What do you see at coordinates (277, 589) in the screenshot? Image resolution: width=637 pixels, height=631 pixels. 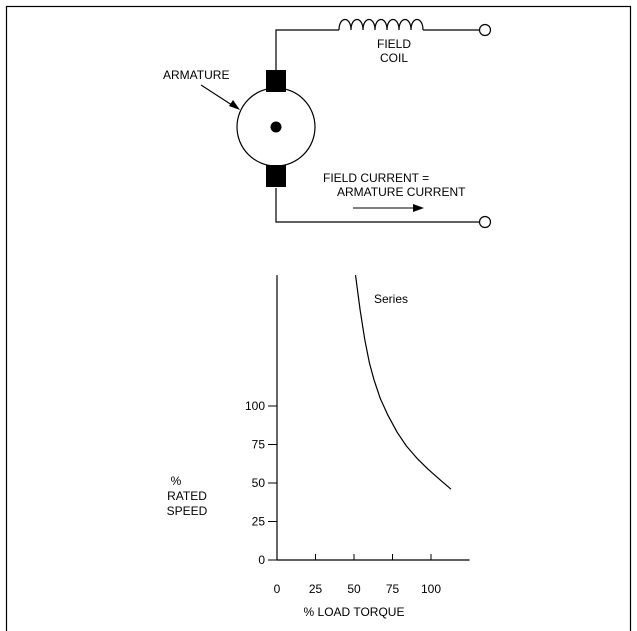 I see `x-tick-label: 0` at bounding box center [277, 589].